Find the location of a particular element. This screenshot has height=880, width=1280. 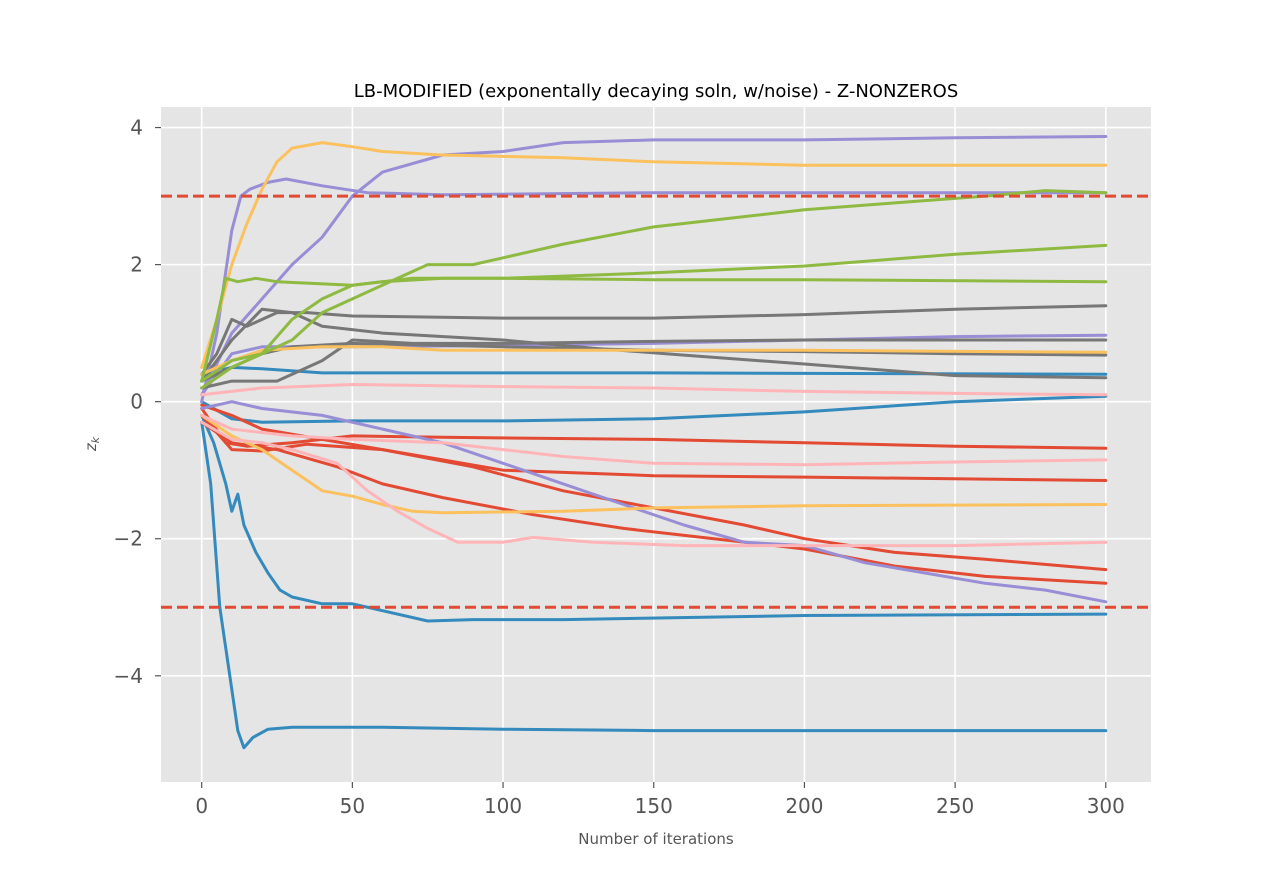

y-axis-label-main: z is located at coordinates (91, 447).